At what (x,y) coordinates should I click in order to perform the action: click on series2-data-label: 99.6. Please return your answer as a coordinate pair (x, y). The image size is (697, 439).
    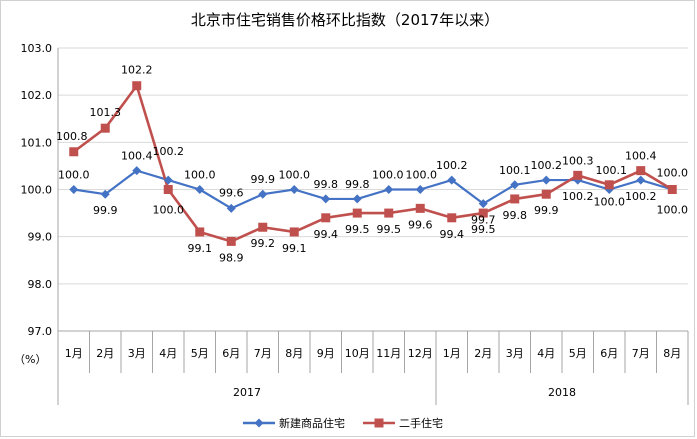
    Looking at the image, I should click on (420, 224).